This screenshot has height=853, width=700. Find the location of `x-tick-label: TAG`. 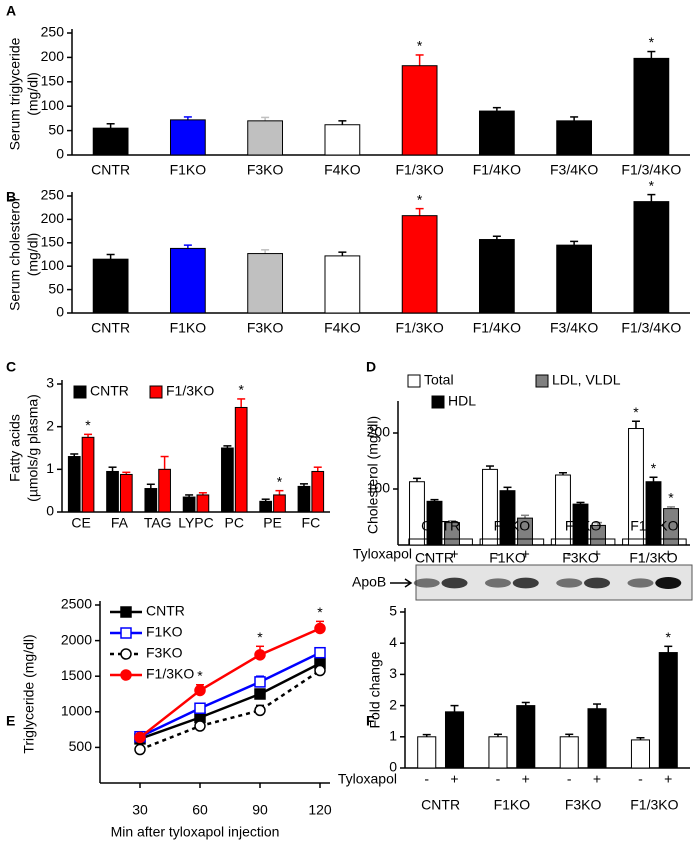

x-tick-label: TAG is located at coordinates (158, 523).